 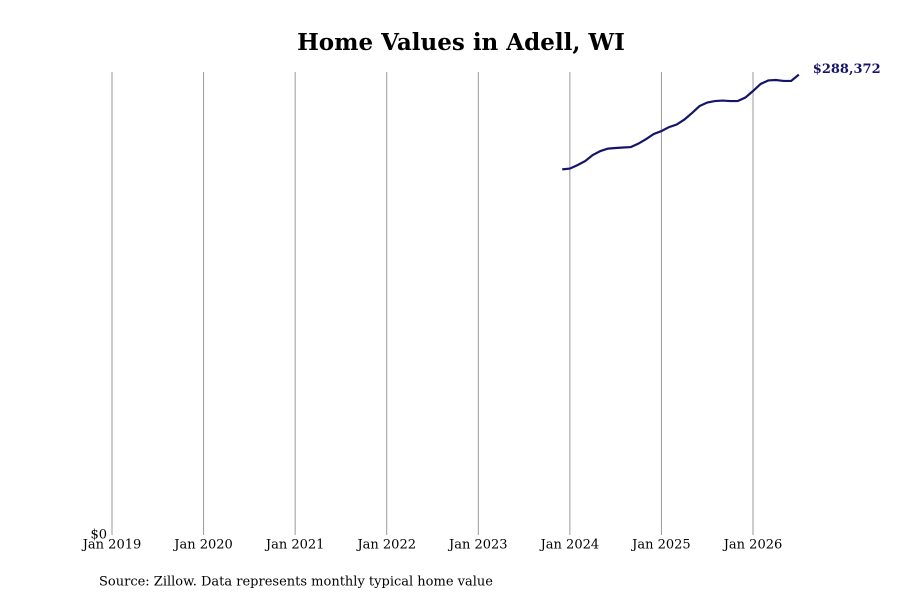 I want to click on chart-title: Home Values in Adell, WI, so click(x=461, y=42).